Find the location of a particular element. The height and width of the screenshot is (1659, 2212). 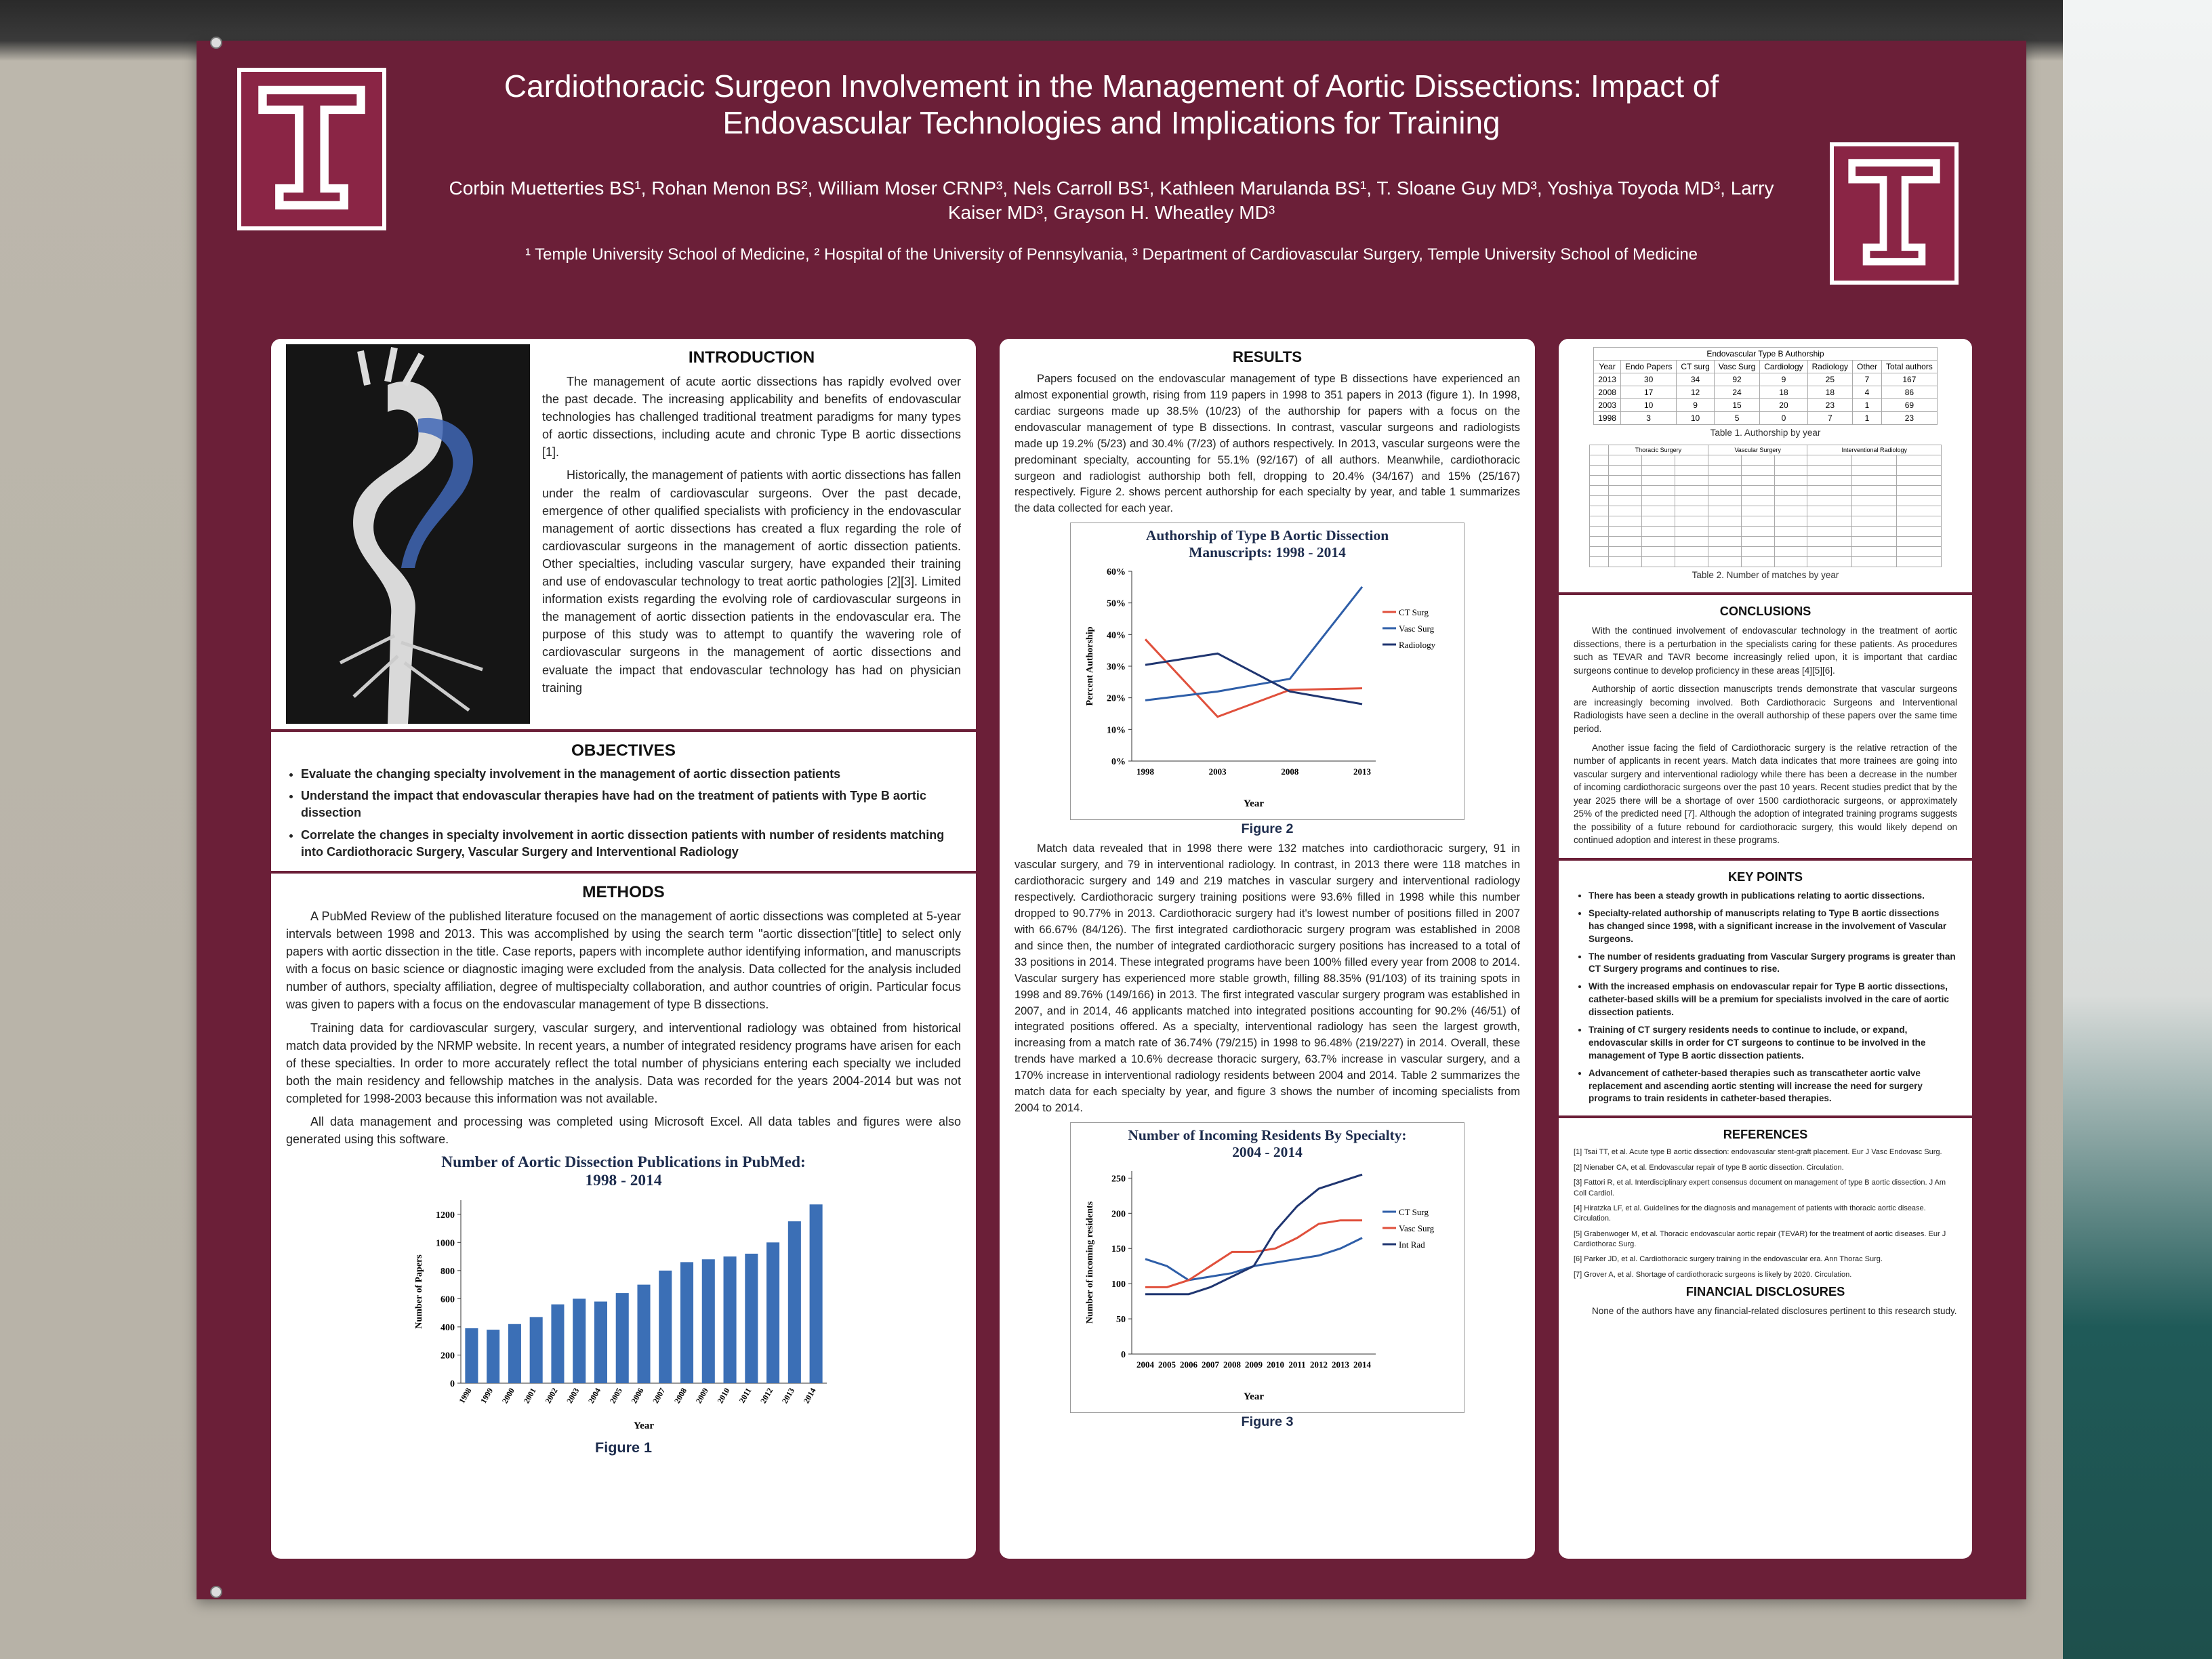

y-tick-label: 250 is located at coordinates (1119, 1179).